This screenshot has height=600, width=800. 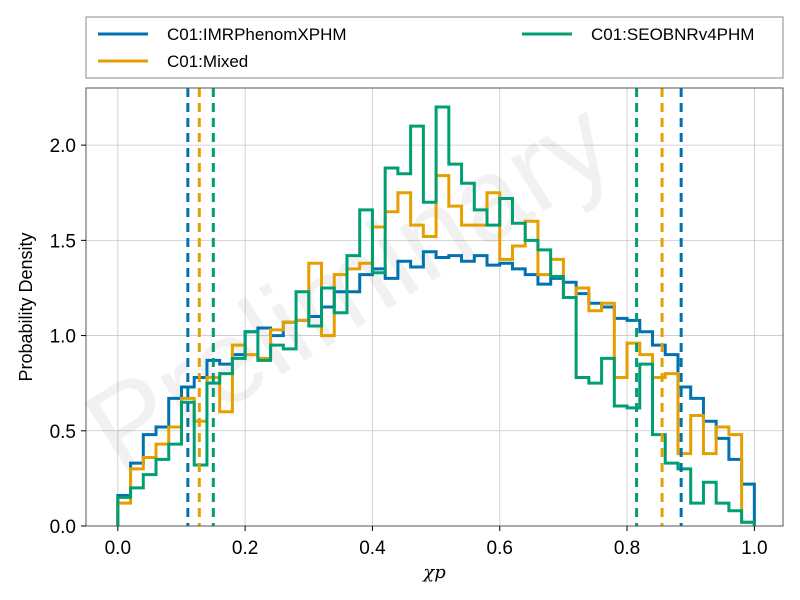 What do you see at coordinates (500, 548) in the screenshot?
I see `x-tick-label-3: 0.6` at bounding box center [500, 548].